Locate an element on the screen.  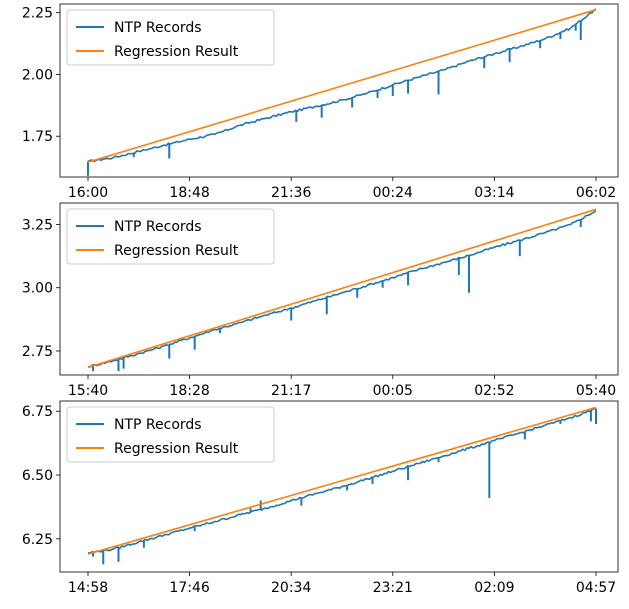
x-tick-label: 02:52 is located at coordinates (494, 391).